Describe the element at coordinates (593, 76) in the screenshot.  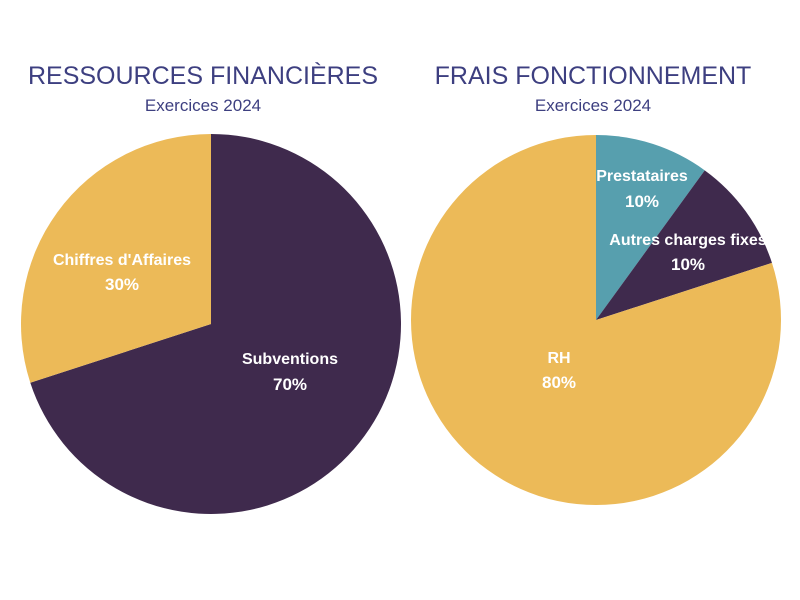
I see `chart-2-title: FRAIS FONCTIONNEMENT` at that location.